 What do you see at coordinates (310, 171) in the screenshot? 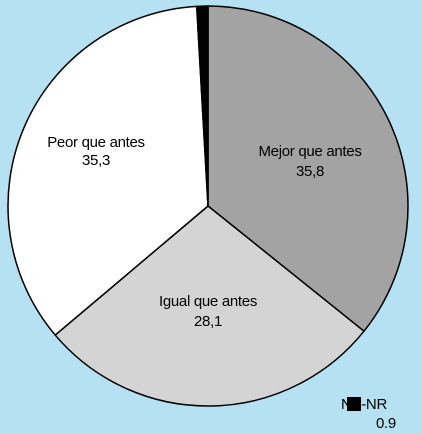
I see `slice-value: 35,8` at bounding box center [310, 171].